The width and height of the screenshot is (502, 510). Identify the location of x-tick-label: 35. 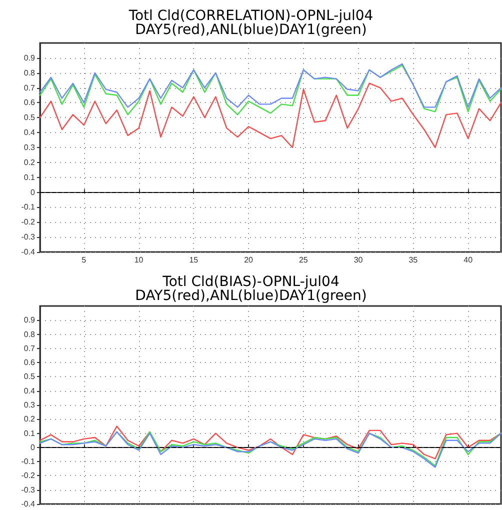
(413, 260).